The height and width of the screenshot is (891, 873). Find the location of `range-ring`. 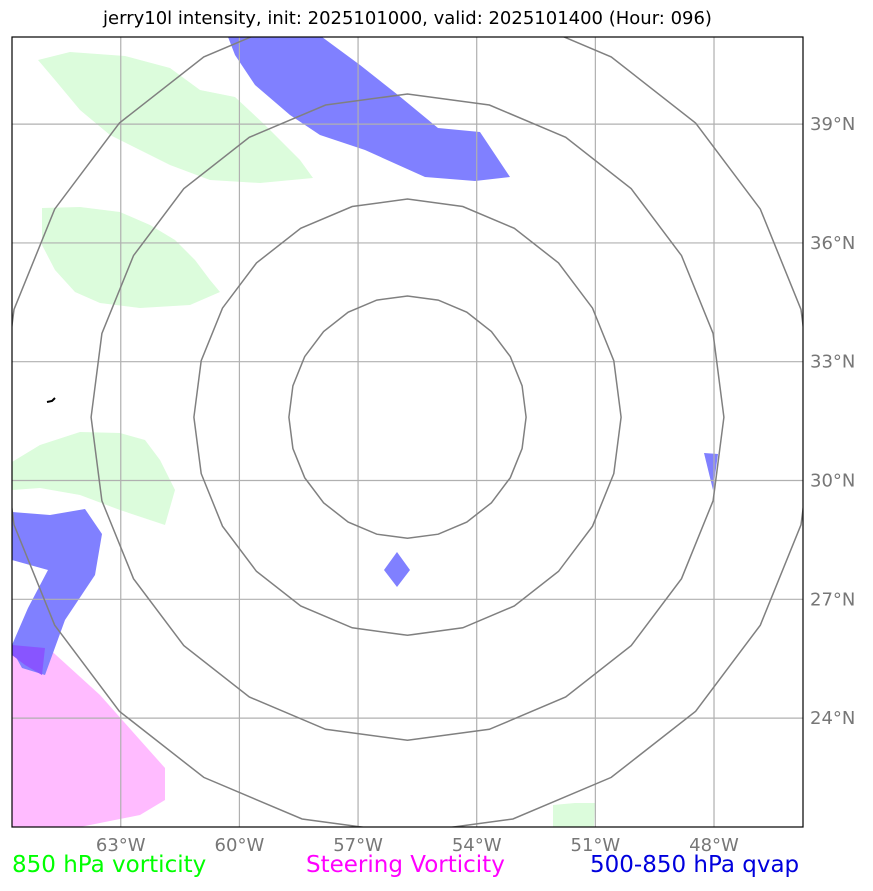

range-ring is located at coordinates (407, 417).